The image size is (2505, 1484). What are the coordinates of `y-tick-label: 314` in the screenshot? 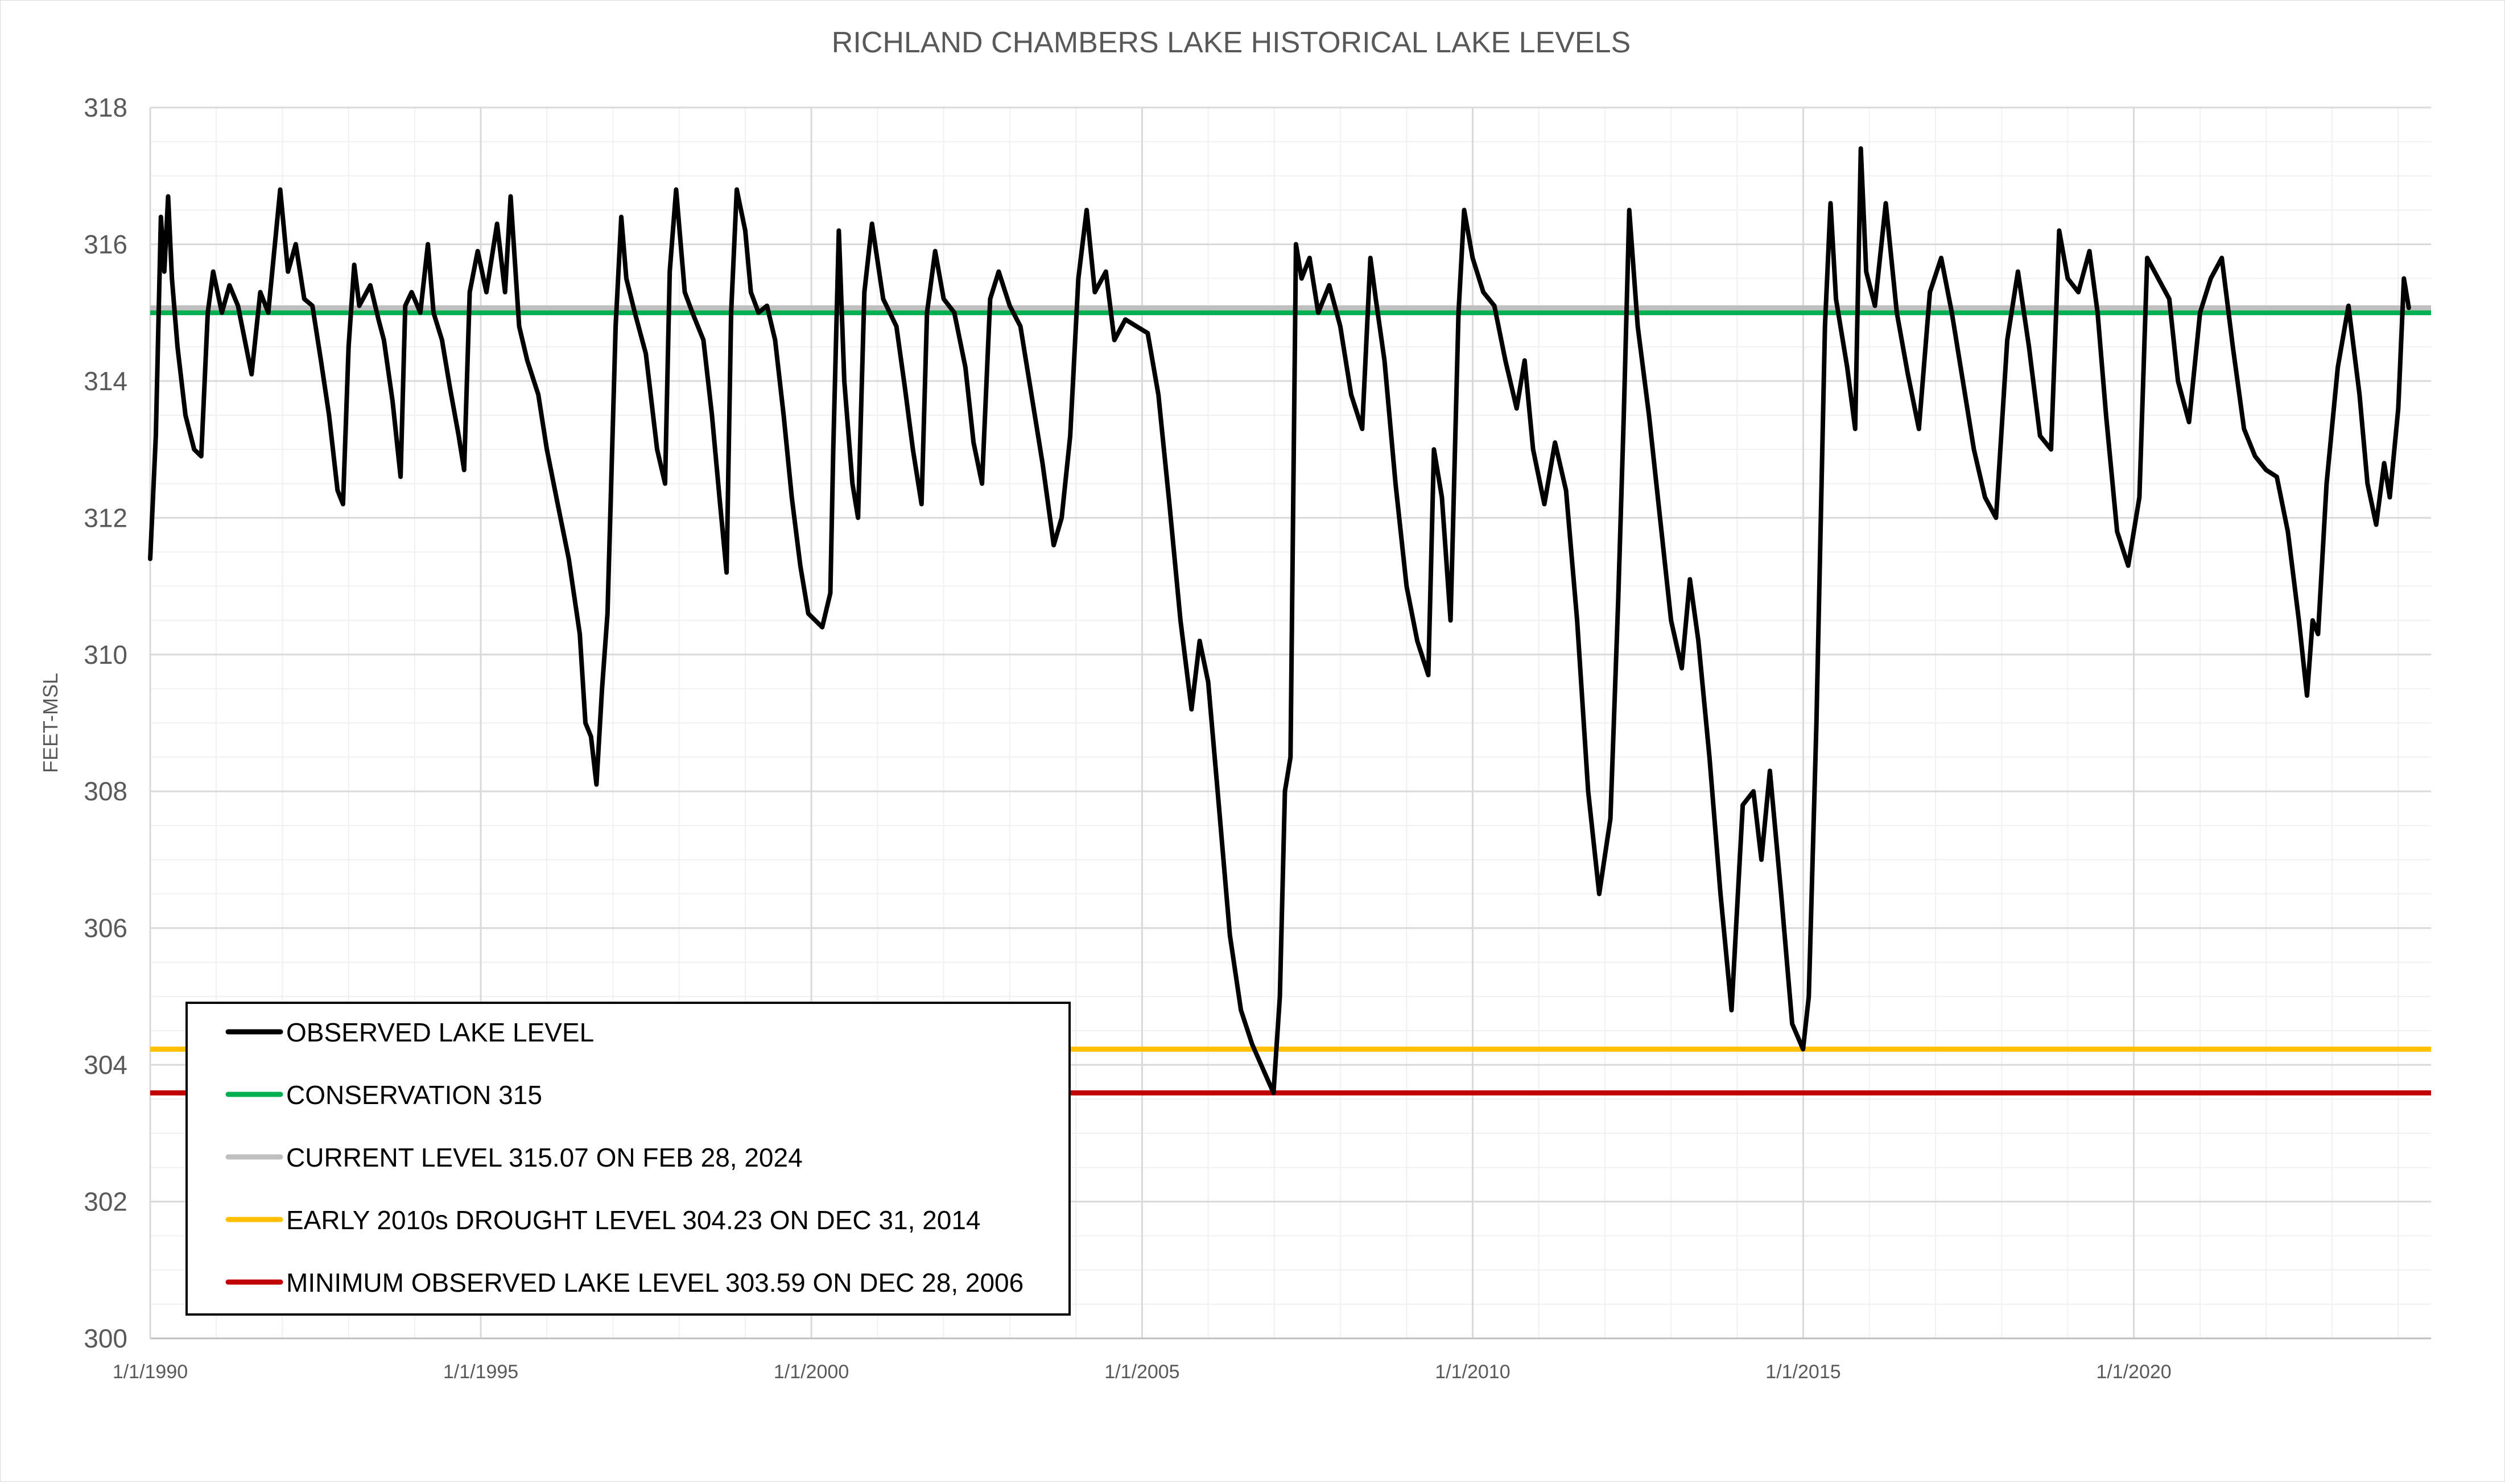 It's located at (105, 381).